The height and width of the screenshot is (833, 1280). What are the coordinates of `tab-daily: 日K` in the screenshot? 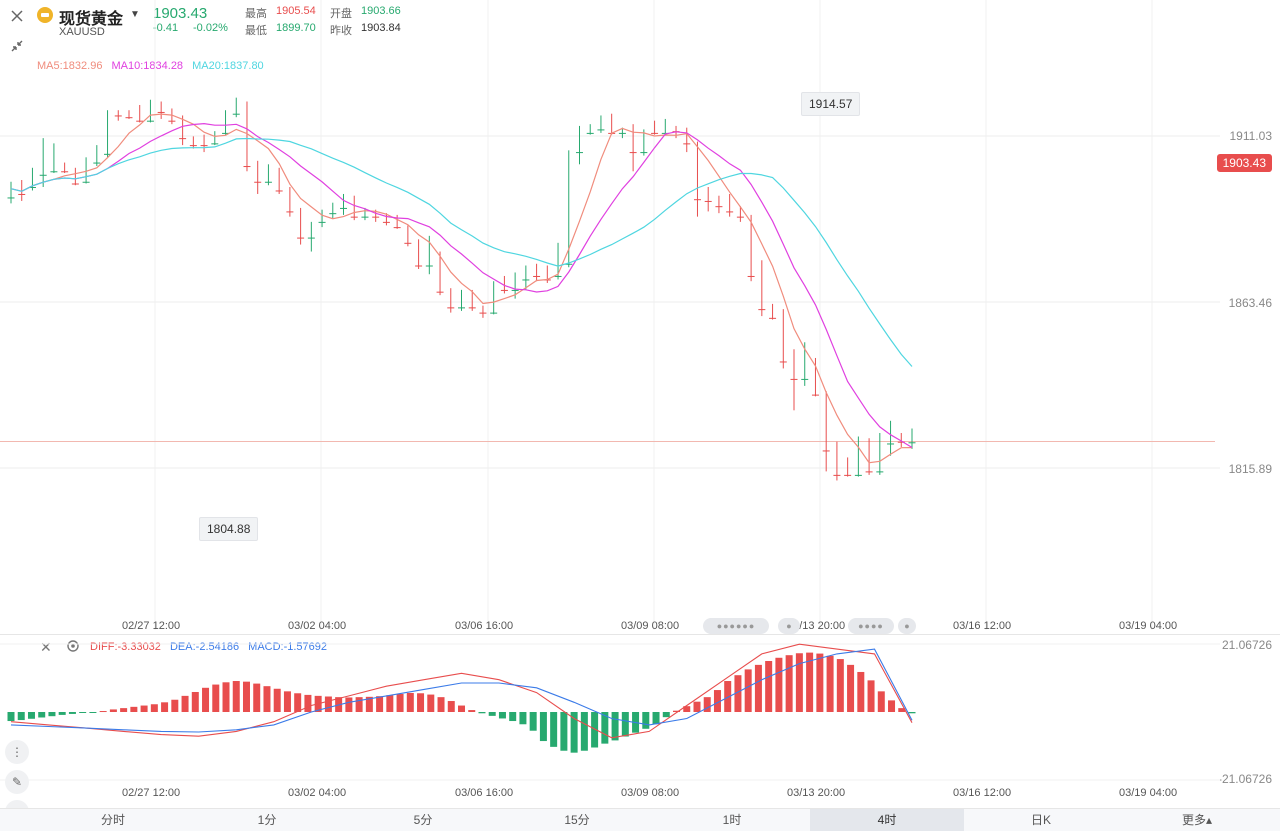 It's located at (1040, 820).